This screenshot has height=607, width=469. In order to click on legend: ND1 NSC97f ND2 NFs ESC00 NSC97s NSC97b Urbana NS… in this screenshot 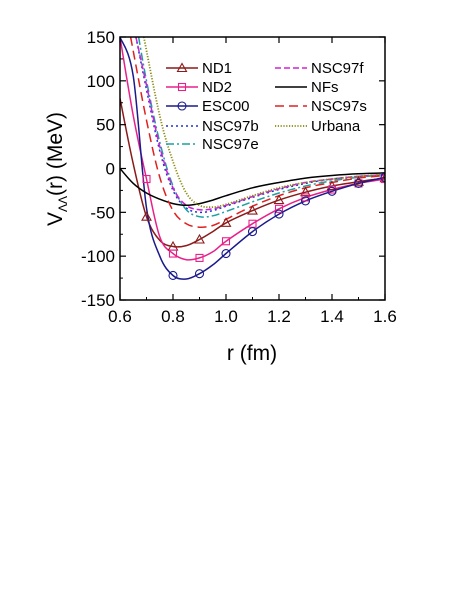, I will do `click(266, 106)`.